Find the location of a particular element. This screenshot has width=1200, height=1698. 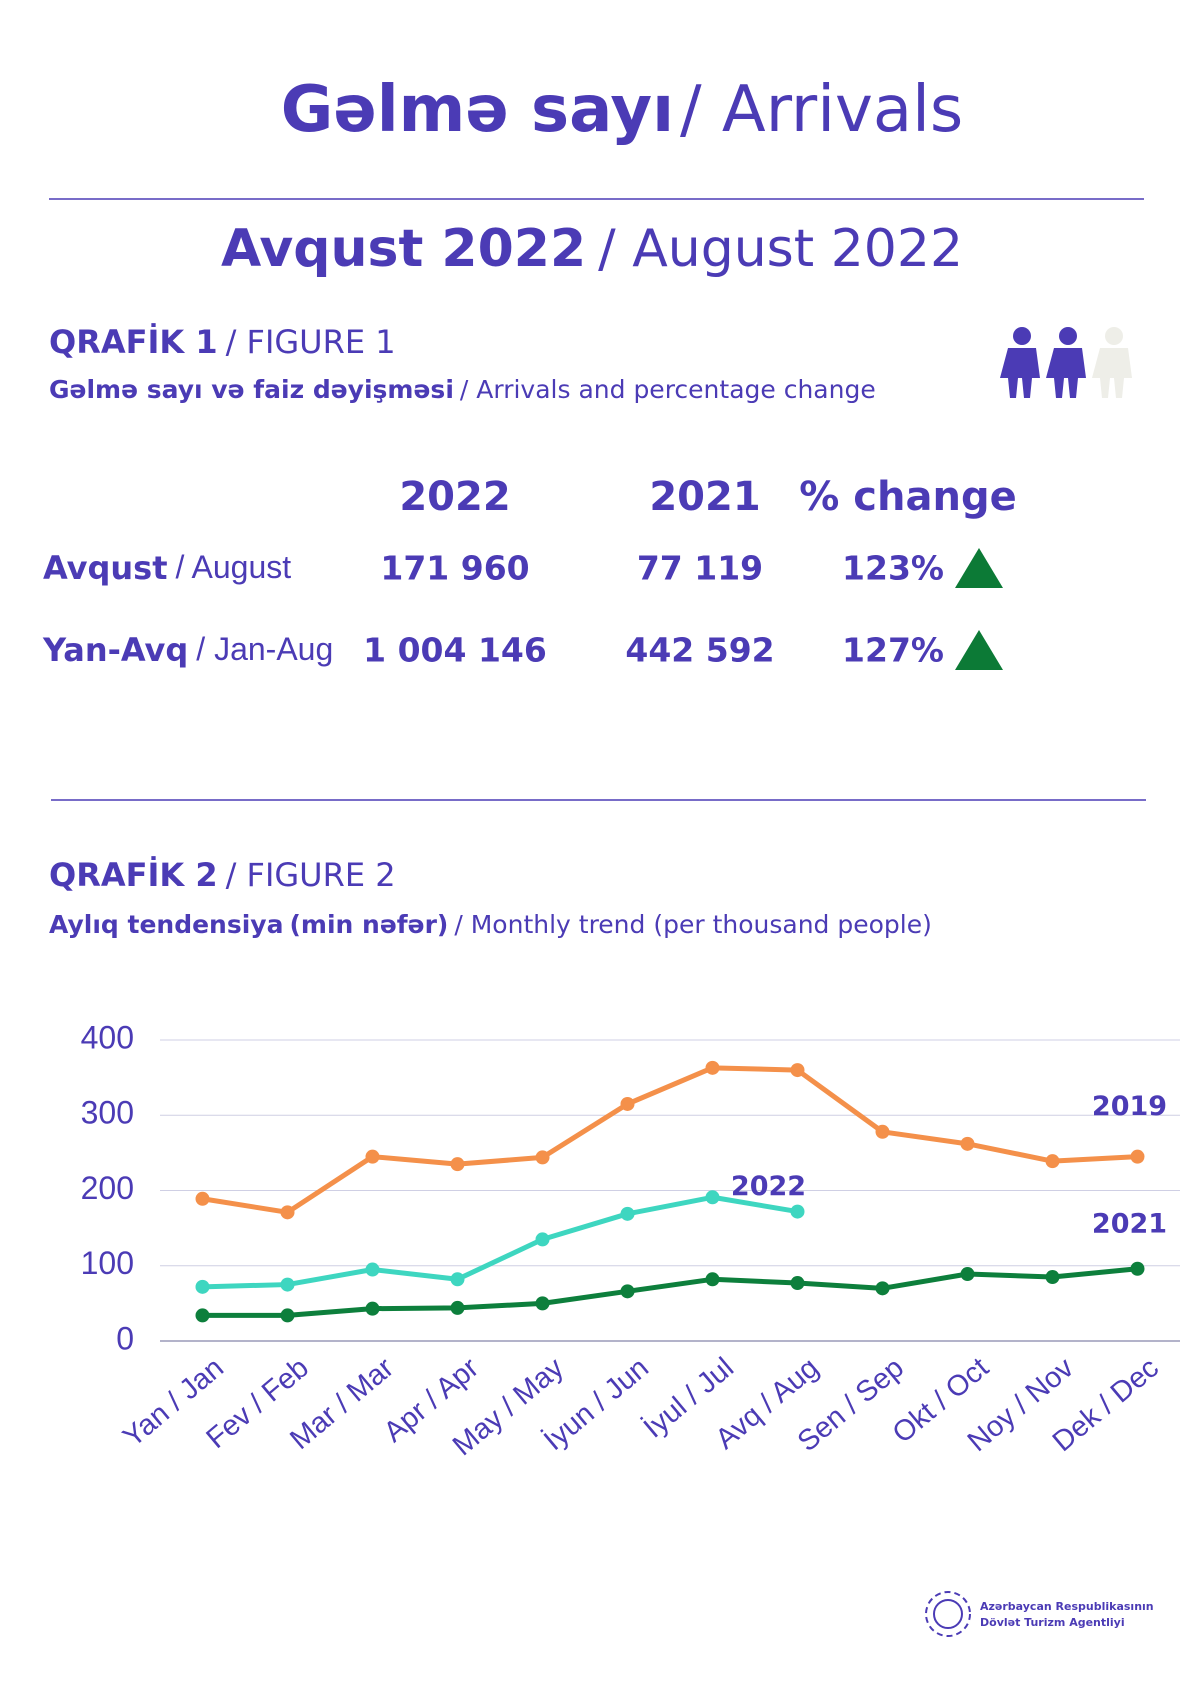

y-tick-label: 100 is located at coordinates (107, 1263).